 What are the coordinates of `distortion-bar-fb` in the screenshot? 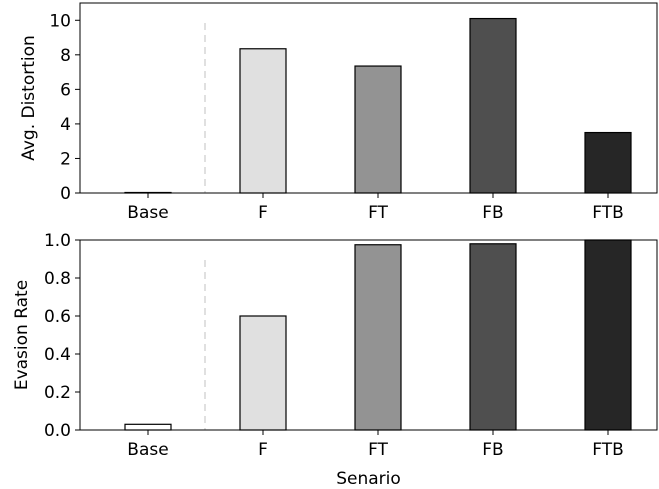 It's located at (493, 105).